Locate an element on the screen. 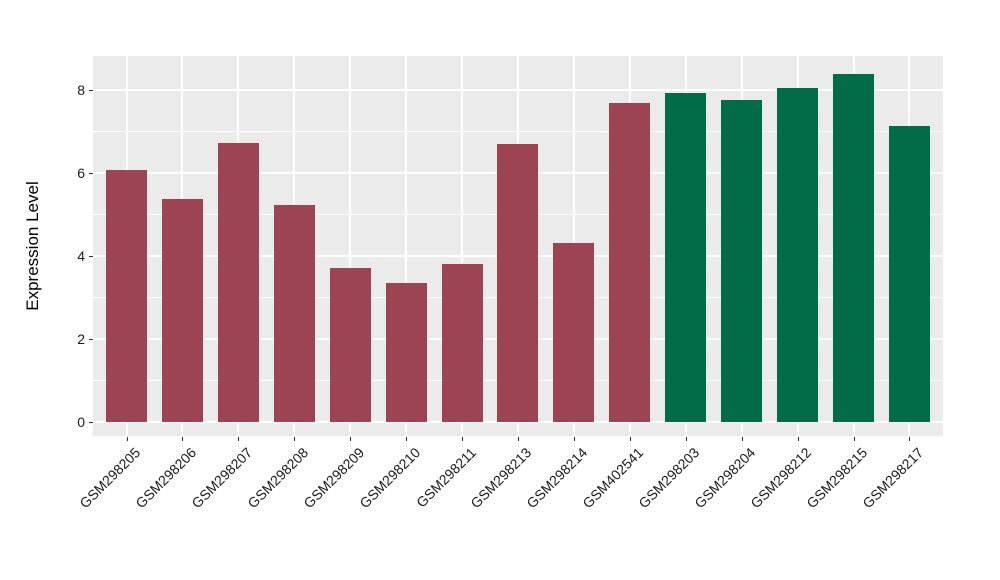 The image size is (1000, 580). bar-GSM298204 is located at coordinates (742, 260).